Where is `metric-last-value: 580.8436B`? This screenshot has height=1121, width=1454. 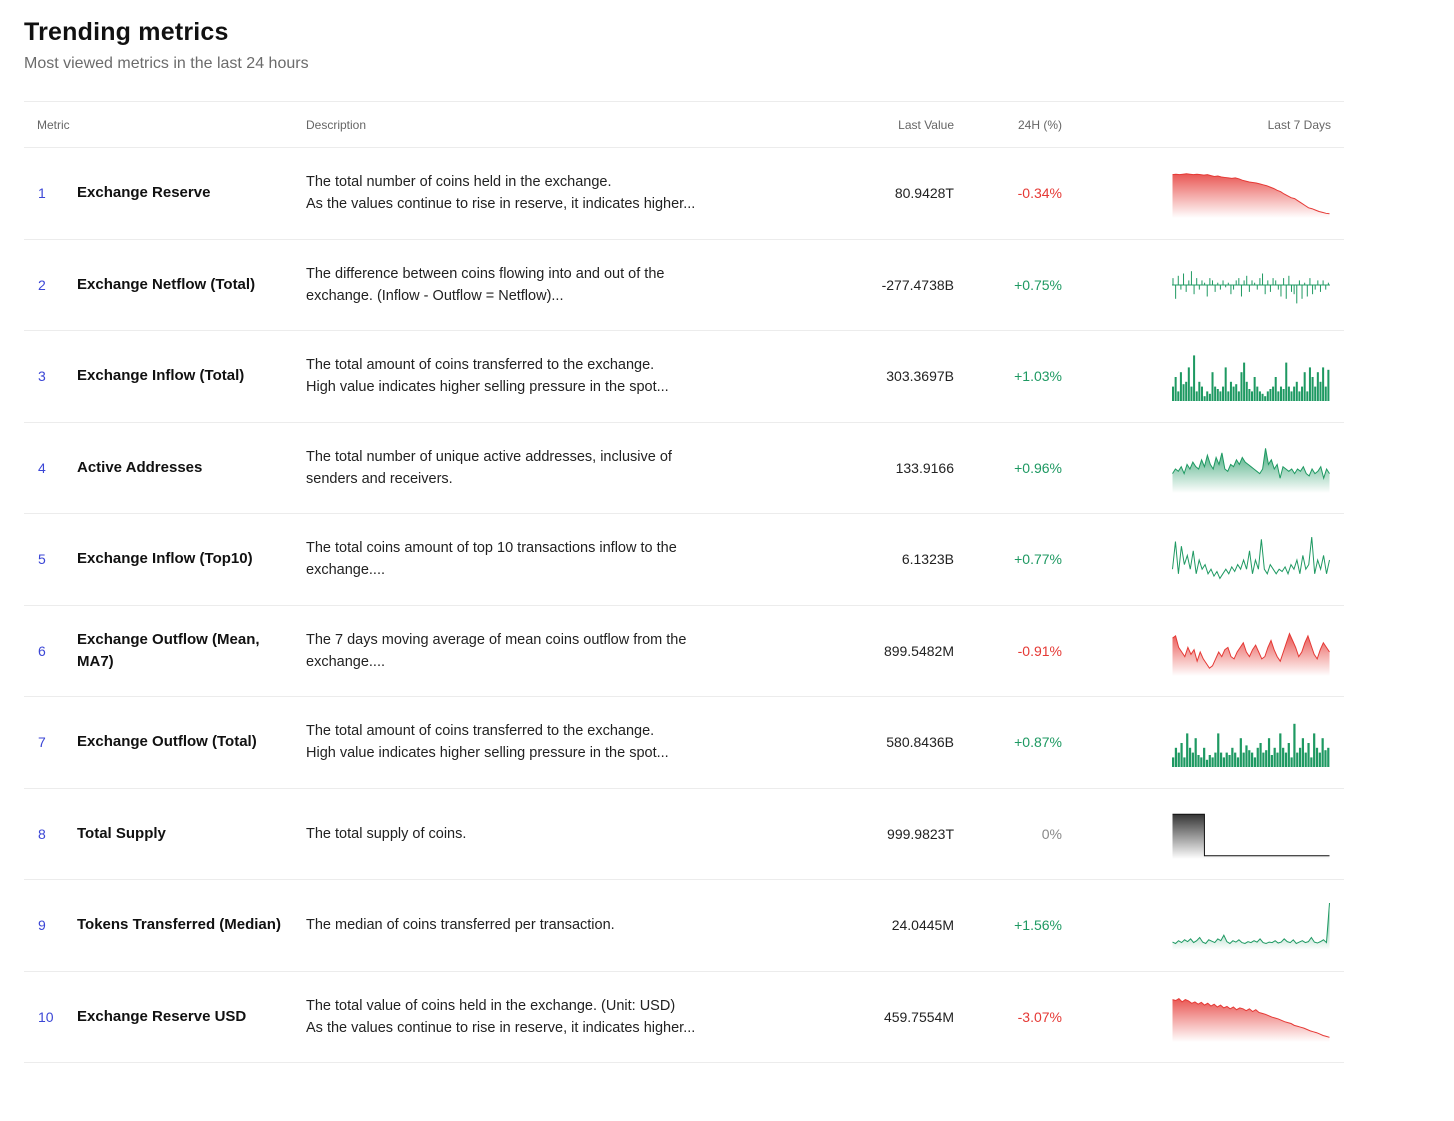
metric-last-value: 580.8436B is located at coordinates (920, 742).